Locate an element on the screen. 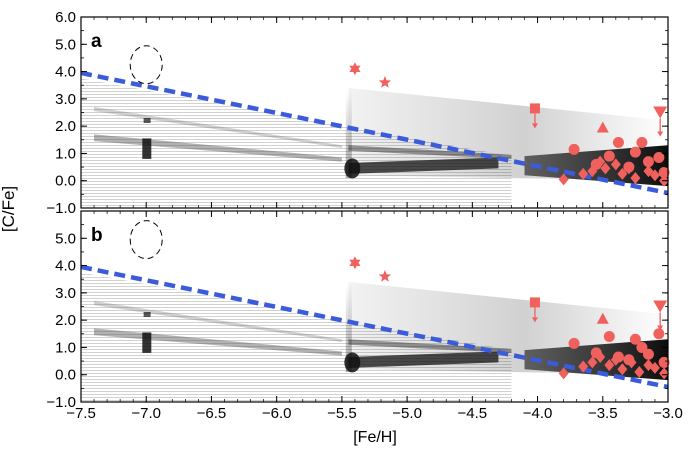 This screenshot has height=449, width=692. x-tick-label: −7.0 is located at coordinates (146, 413).